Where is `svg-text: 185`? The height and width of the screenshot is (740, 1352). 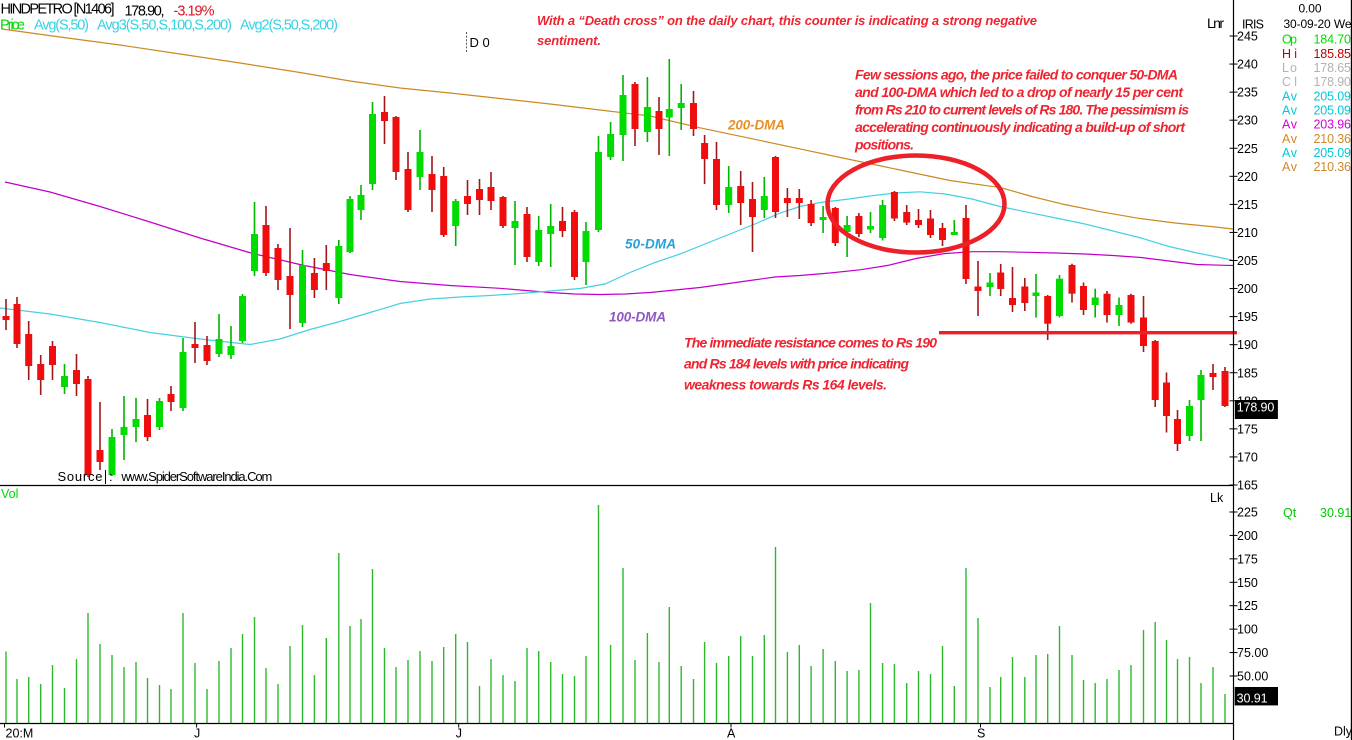
svg-text: 185 is located at coordinates (1247, 373).